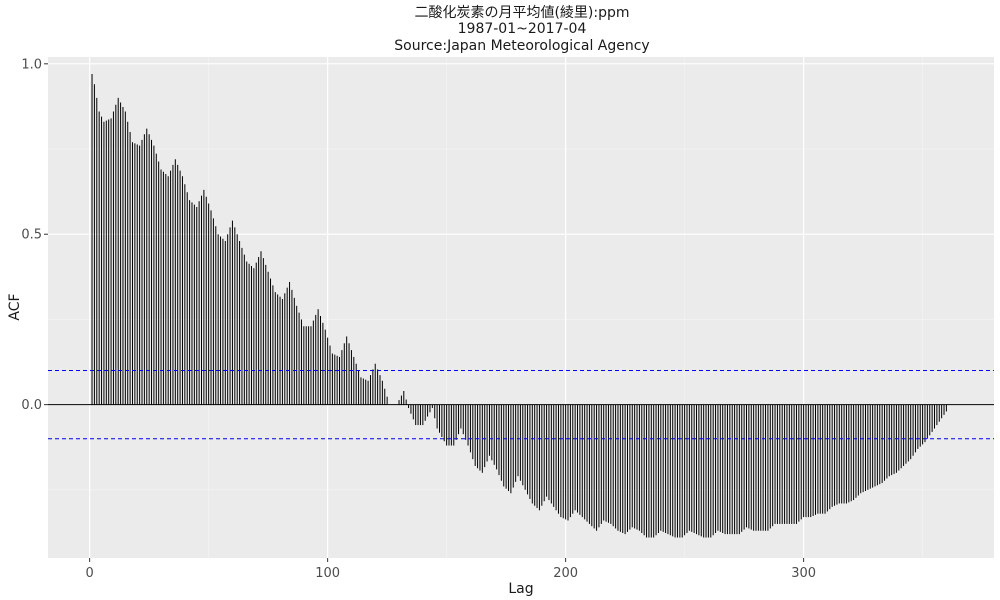 This screenshot has height=600, width=1000. What do you see at coordinates (31, 405) in the screenshot?
I see `y-tick-label: 0.0` at bounding box center [31, 405].